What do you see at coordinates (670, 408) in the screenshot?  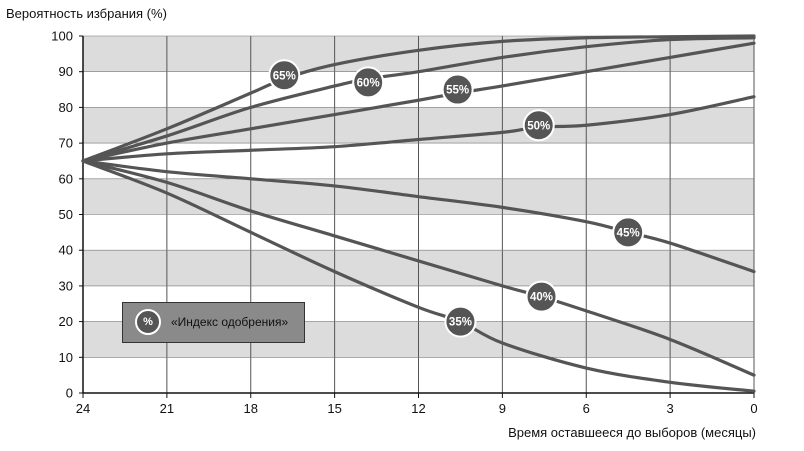 I see `x-tick-label: 3` at bounding box center [670, 408].